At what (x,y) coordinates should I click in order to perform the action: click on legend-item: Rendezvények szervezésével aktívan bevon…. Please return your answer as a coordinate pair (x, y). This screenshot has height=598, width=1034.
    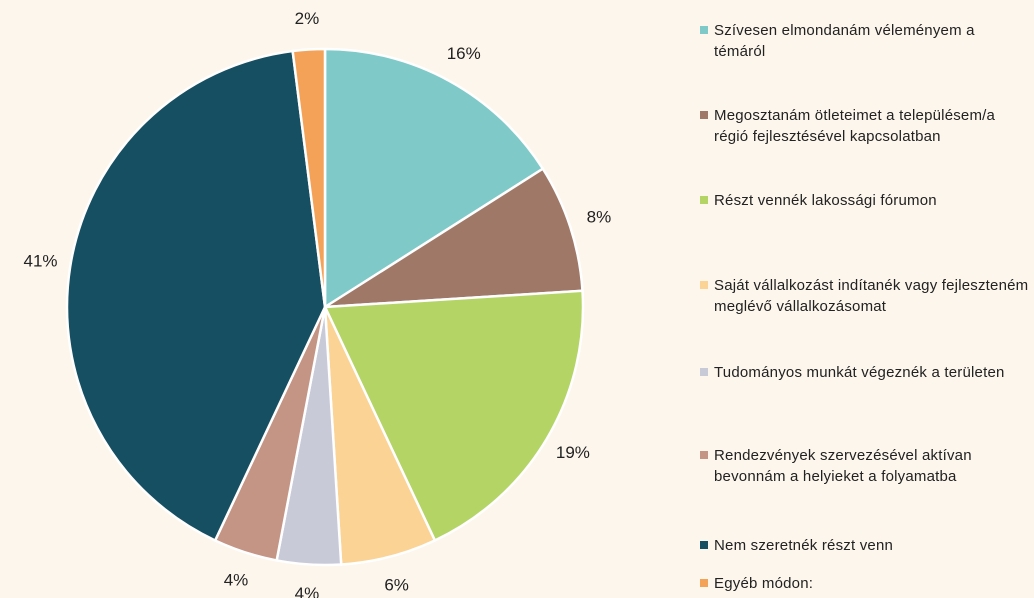
    Looking at the image, I should click on (865, 466).